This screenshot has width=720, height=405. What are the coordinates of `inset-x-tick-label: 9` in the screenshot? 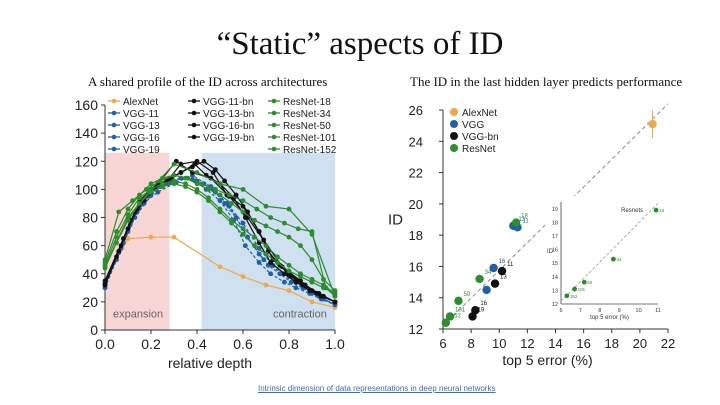 It's located at (619, 311).